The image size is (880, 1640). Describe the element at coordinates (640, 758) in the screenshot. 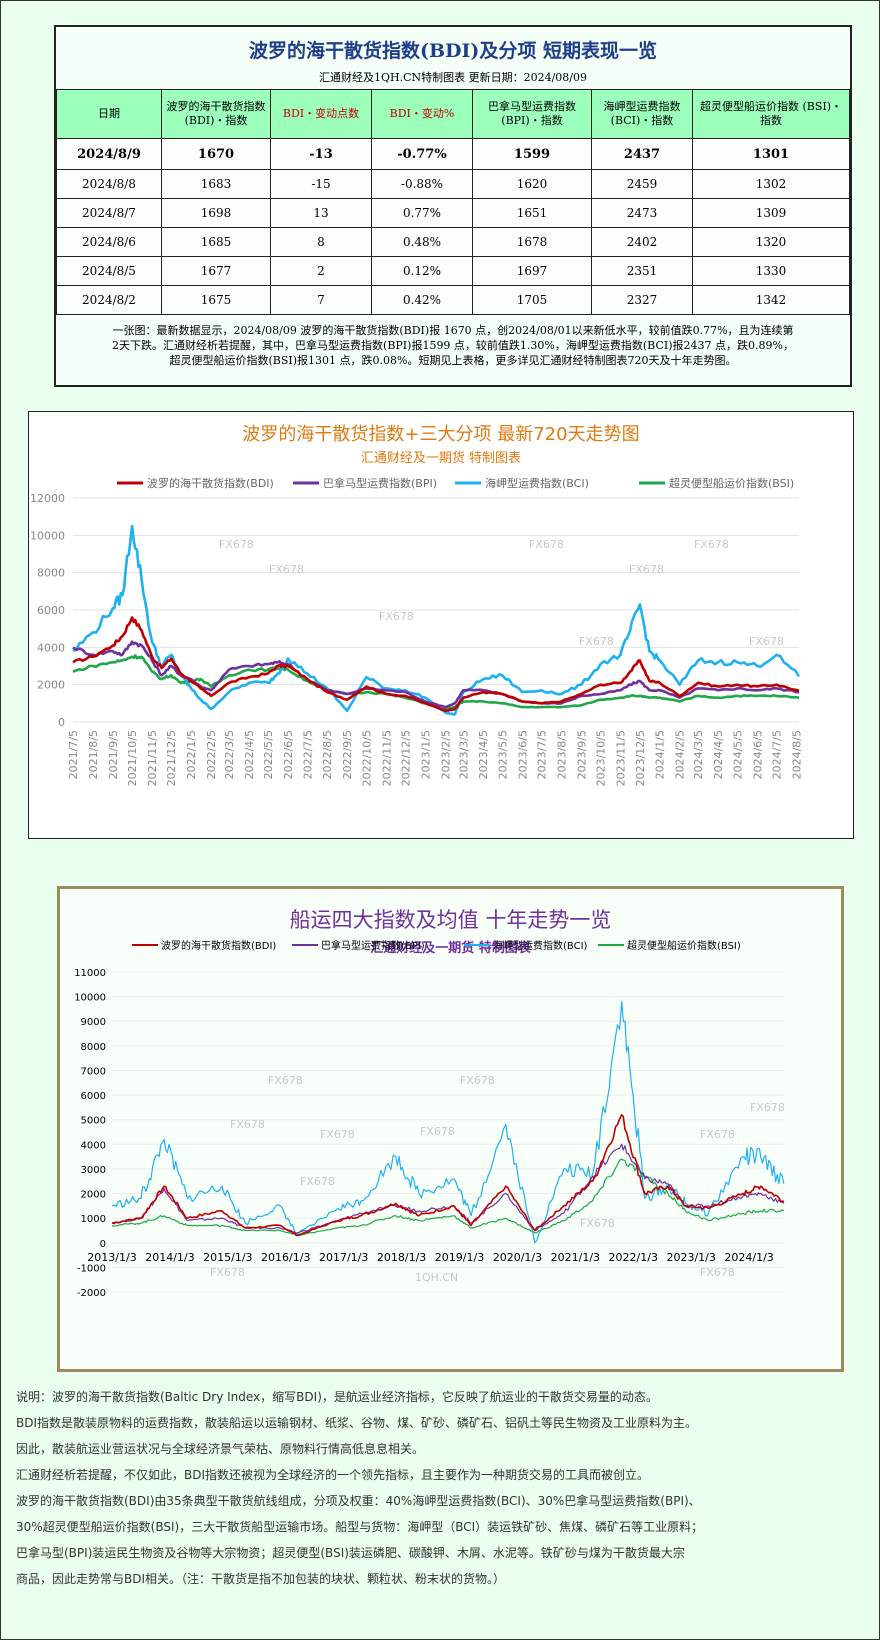

I see `x-tick-label: 2023/12/5` at that location.